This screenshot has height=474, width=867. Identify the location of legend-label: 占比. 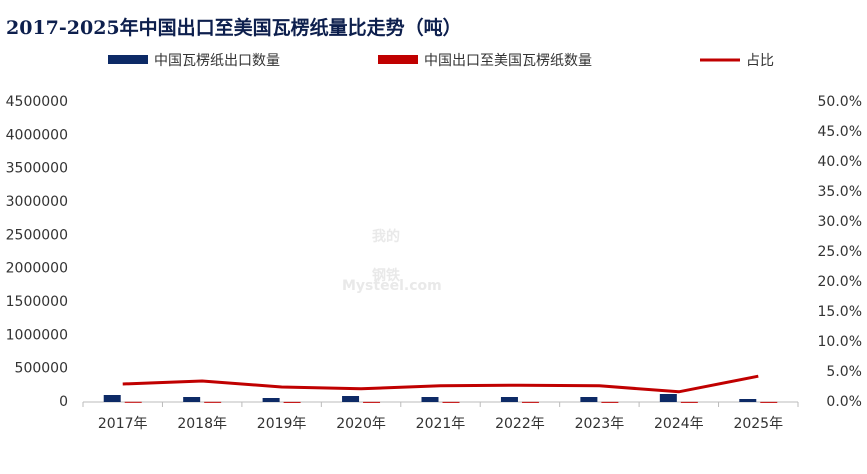
(760, 61).